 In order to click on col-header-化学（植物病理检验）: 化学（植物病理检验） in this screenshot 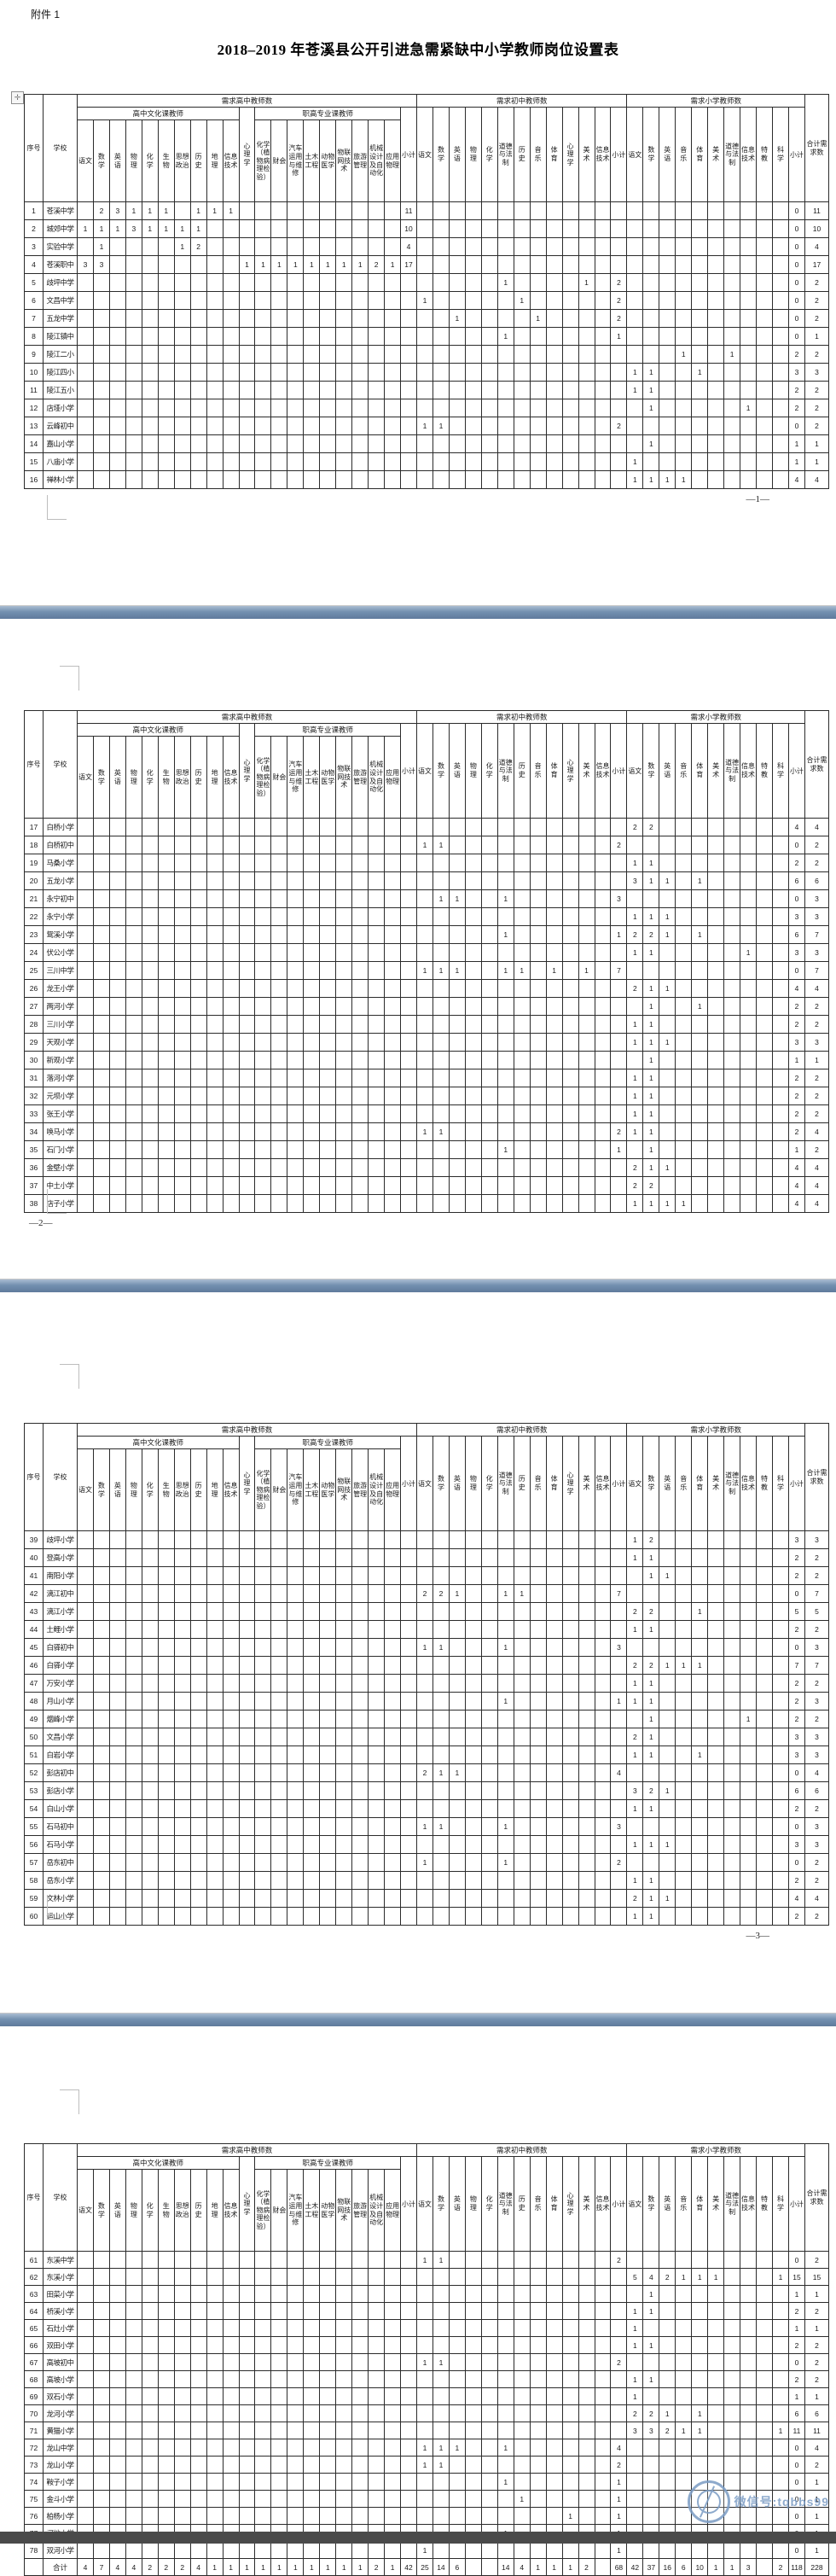, I will do `click(263, 1489)`.